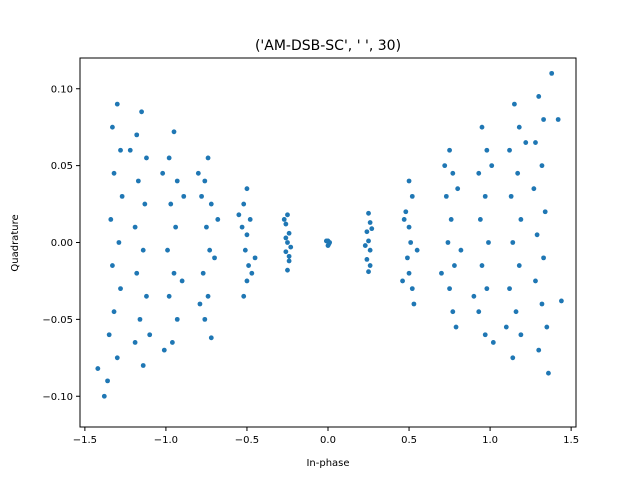 The height and width of the screenshot is (480, 640). Describe the element at coordinates (61, 243) in the screenshot. I see `y-axis-ticks: −0.10 −0.05 0.00 0.05 0.10` at that location.